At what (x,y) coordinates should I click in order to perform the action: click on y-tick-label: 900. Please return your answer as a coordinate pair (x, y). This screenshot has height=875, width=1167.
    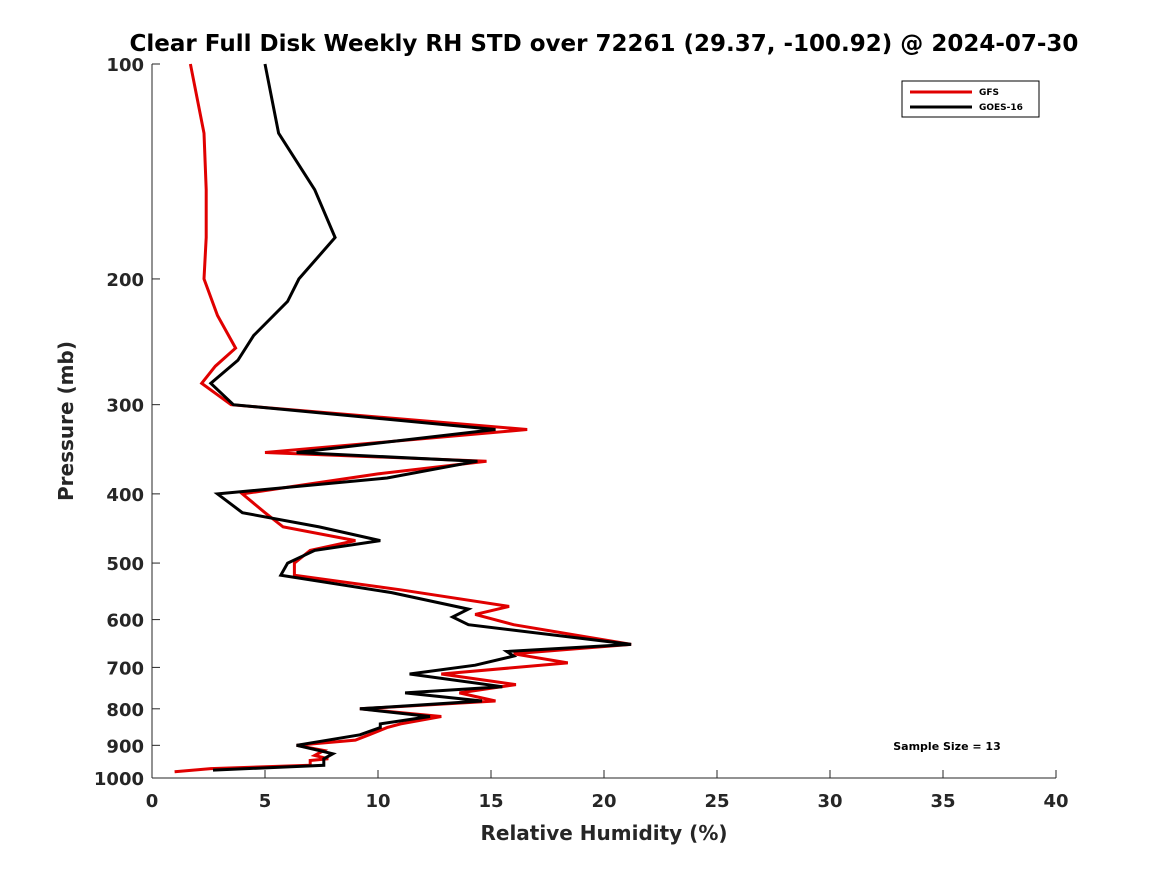
    Looking at the image, I should click on (125, 746).